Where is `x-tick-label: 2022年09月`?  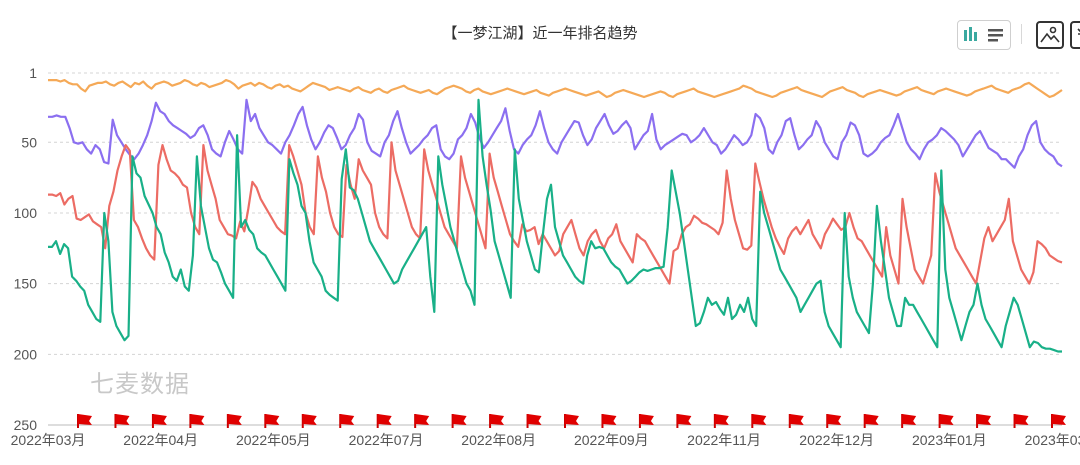
x-tick-label: 2022年09月 is located at coordinates (611, 440).